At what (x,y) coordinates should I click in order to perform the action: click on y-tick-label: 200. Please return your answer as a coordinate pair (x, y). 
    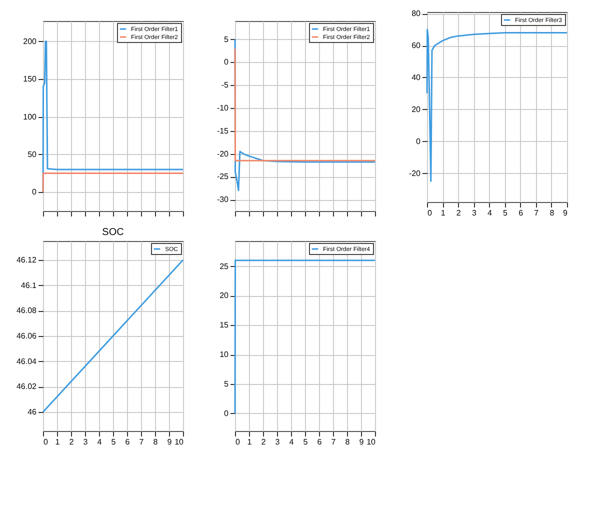
    Looking at the image, I should click on (30, 41).